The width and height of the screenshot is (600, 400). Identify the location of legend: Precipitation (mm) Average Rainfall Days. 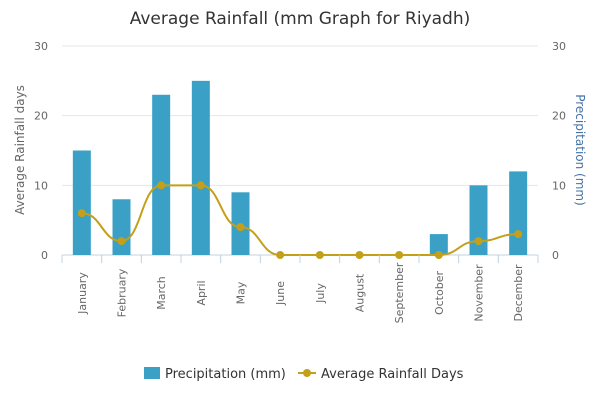
(304, 374).